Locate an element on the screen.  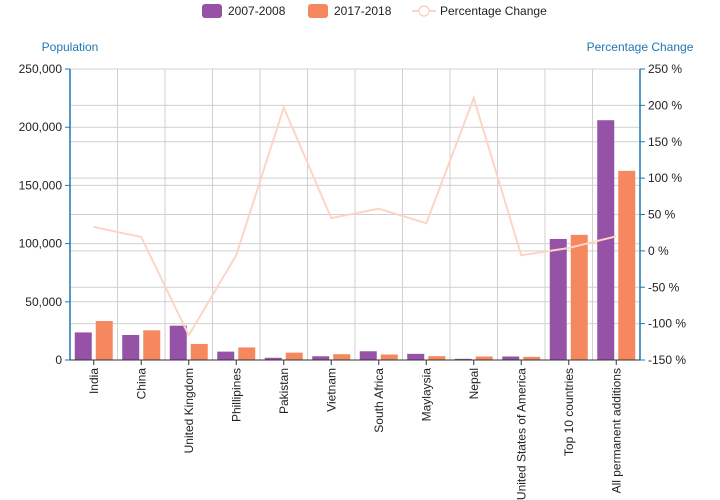
y-right-tick-label: 100 % is located at coordinates (665, 178).